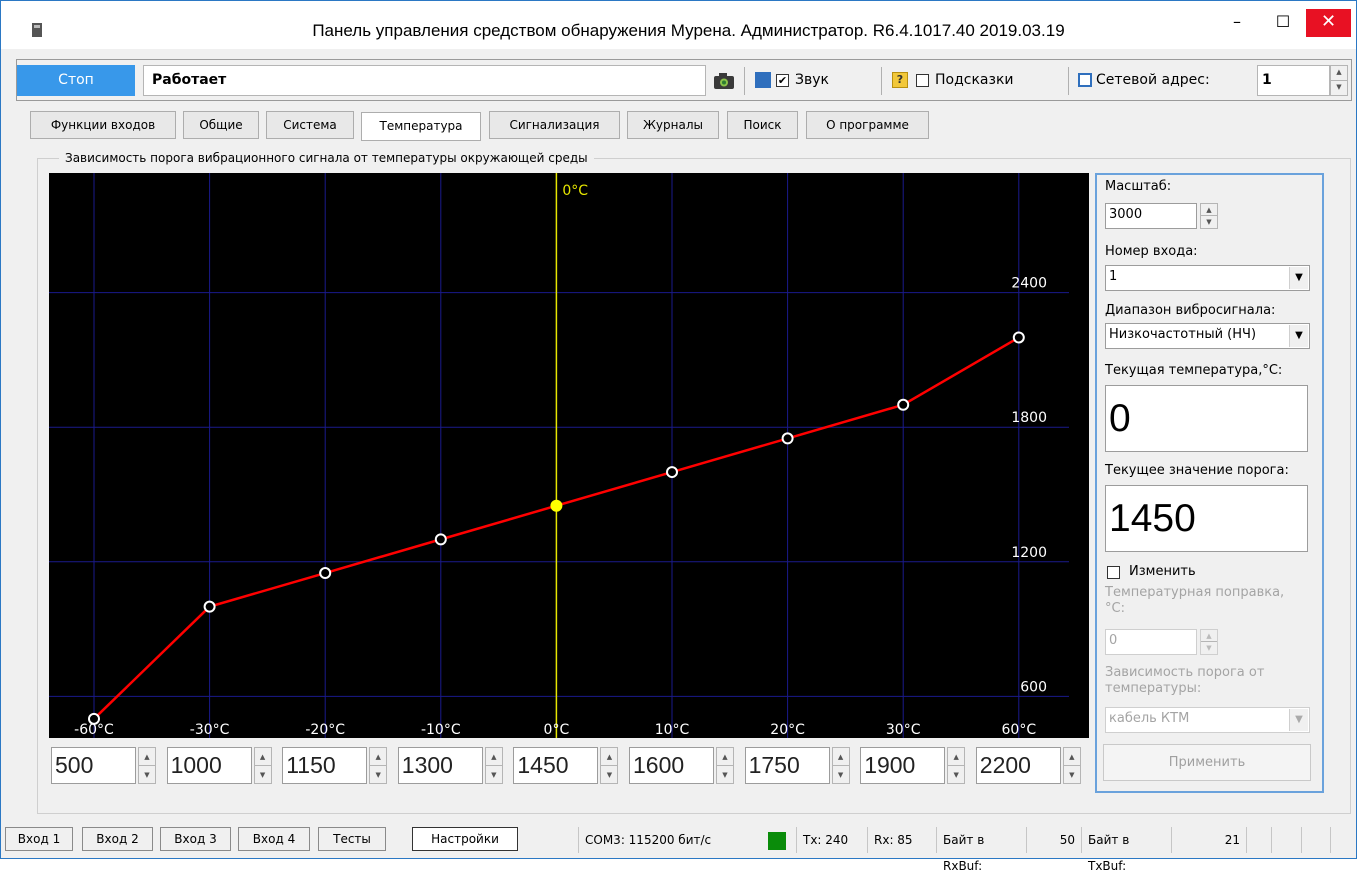 The width and height of the screenshot is (1357, 879). Describe the element at coordinates (1207, 336) in the screenshot. I see `vibro-range-select: Низкочастотный (НЧ) ▼` at that location.